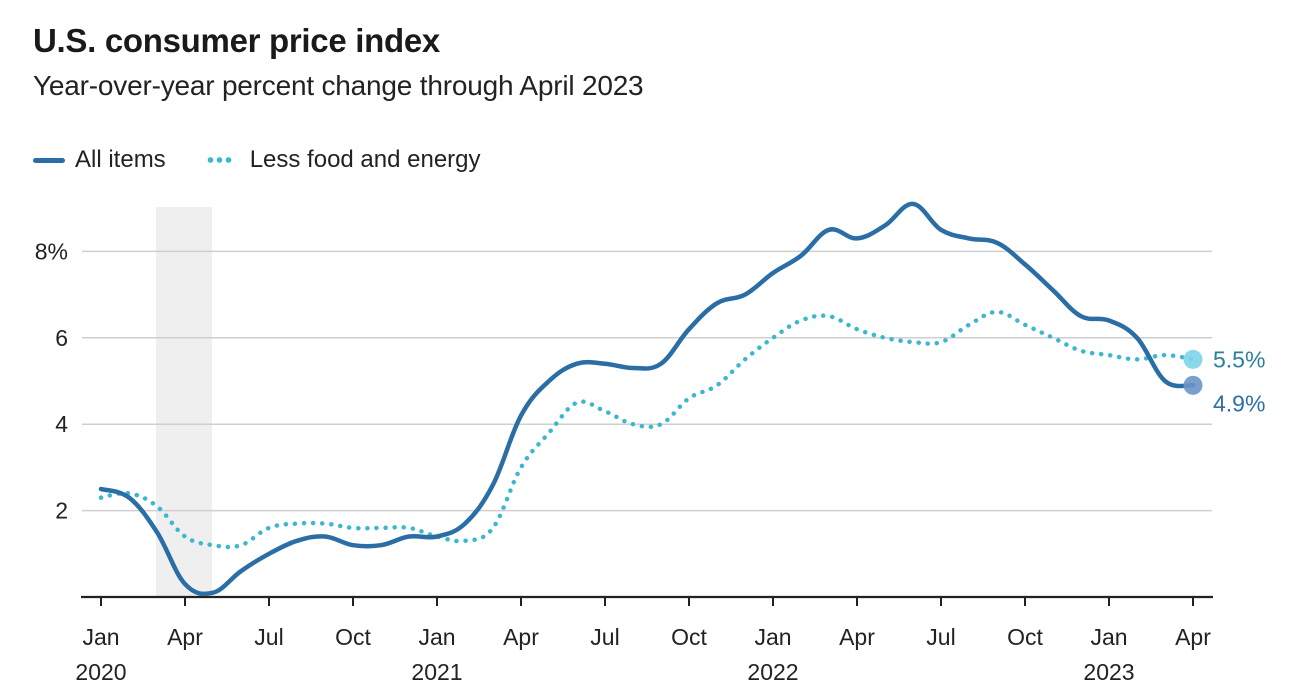 This screenshot has width=1310, height=691. Describe the element at coordinates (120, 159) in the screenshot. I see `legend-label-all-items: All items` at that location.